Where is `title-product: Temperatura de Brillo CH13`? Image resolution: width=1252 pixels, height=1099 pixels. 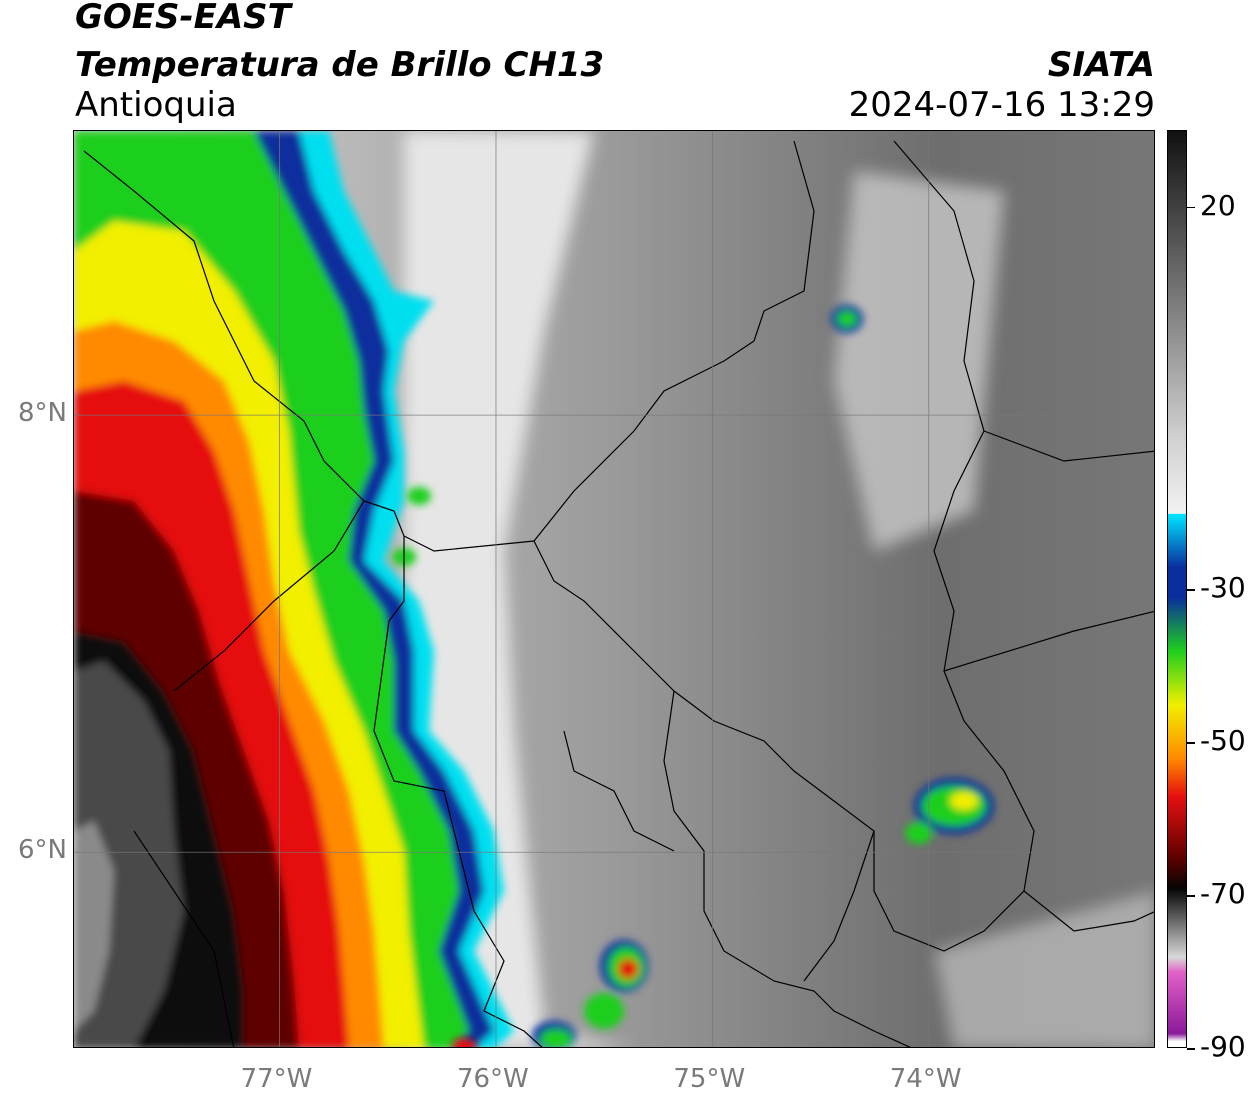
title-product: Temperatura de Brillo CH13 is located at coordinates (340, 65).